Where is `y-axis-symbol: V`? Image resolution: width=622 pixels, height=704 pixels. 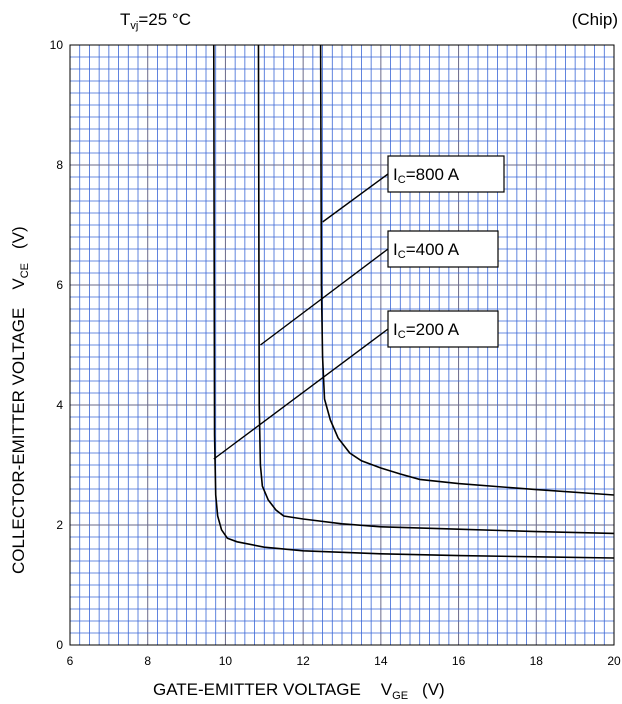
y-axis-symbol: V is located at coordinates (18, 284).